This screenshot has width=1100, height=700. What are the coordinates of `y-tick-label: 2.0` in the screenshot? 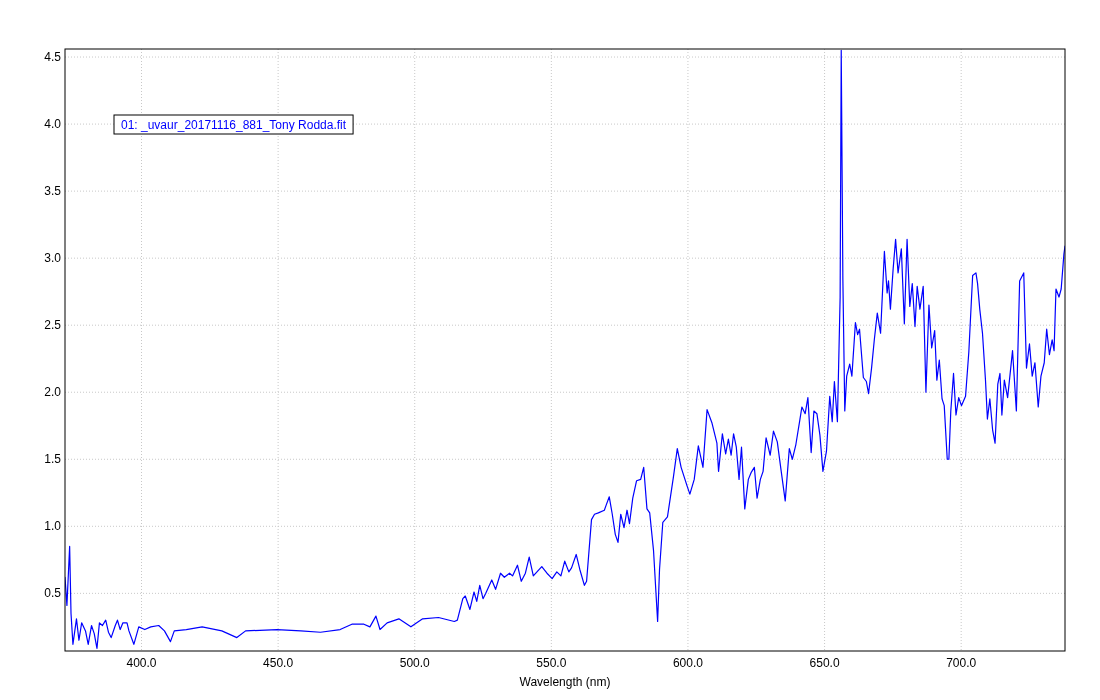 It's located at (53, 392).